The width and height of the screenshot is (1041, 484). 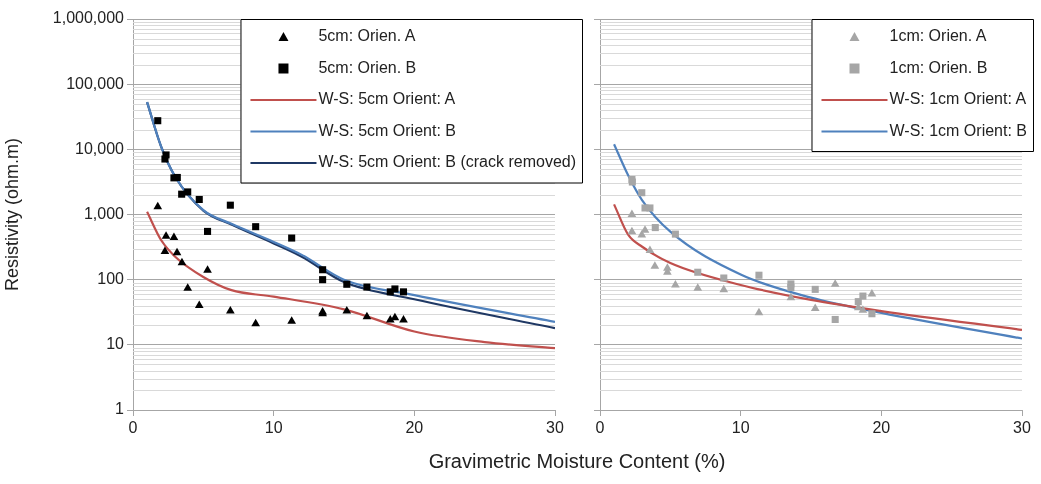 What do you see at coordinates (367, 36) in the screenshot?
I see `legend-label: 5cm: Orien. A` at bounding box center [367, 36].